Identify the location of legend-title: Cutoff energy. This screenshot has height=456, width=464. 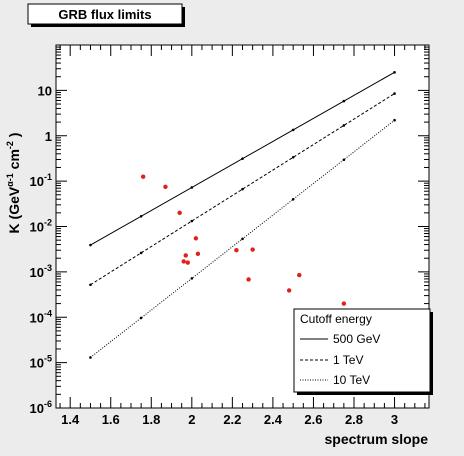
(336, 319).